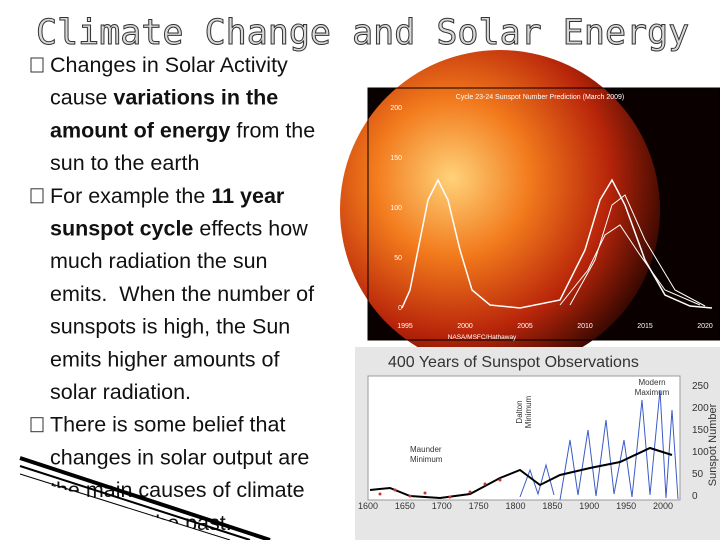  I want to click on text-segment: effects how, so click(250, 229).